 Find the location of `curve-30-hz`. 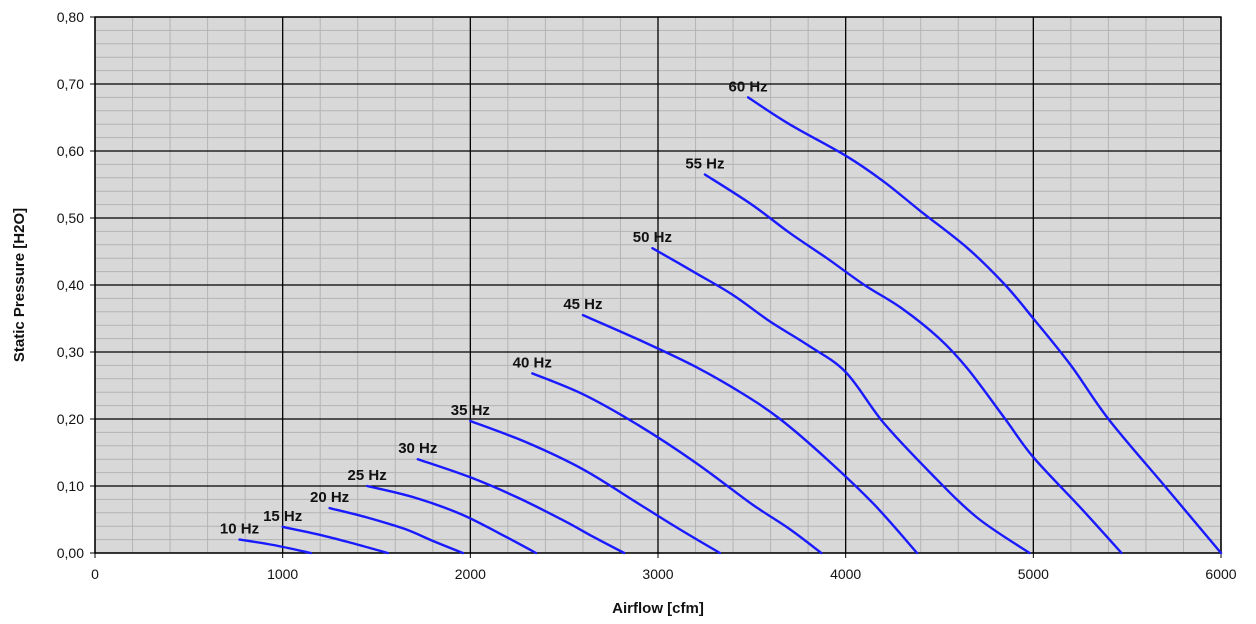

curve-30-hz is located at coordinates (521, 506).